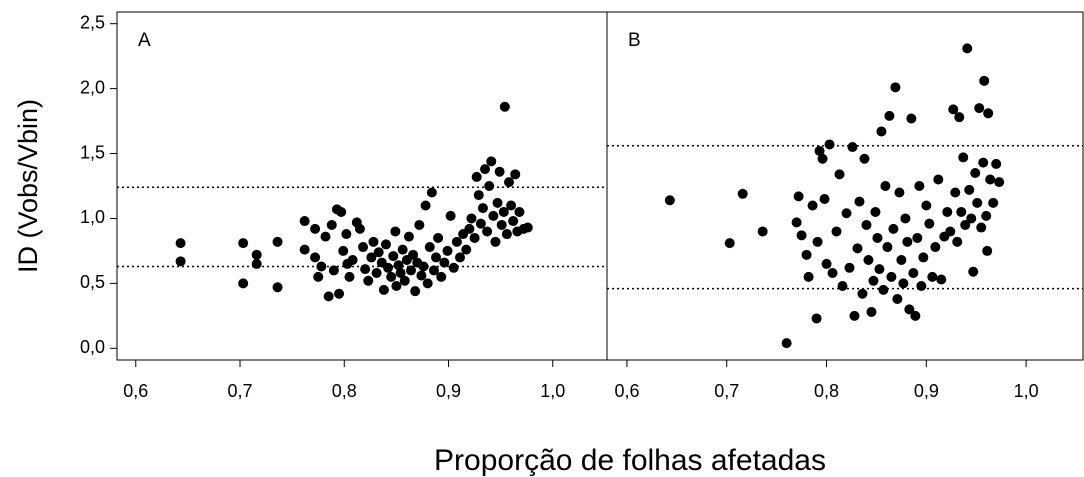 Image resolution: width=1084 pixels, height=477 pixels. Describe the element at coordinates (144, 40) in the screenshot. I see `panel-label: A` at that location.